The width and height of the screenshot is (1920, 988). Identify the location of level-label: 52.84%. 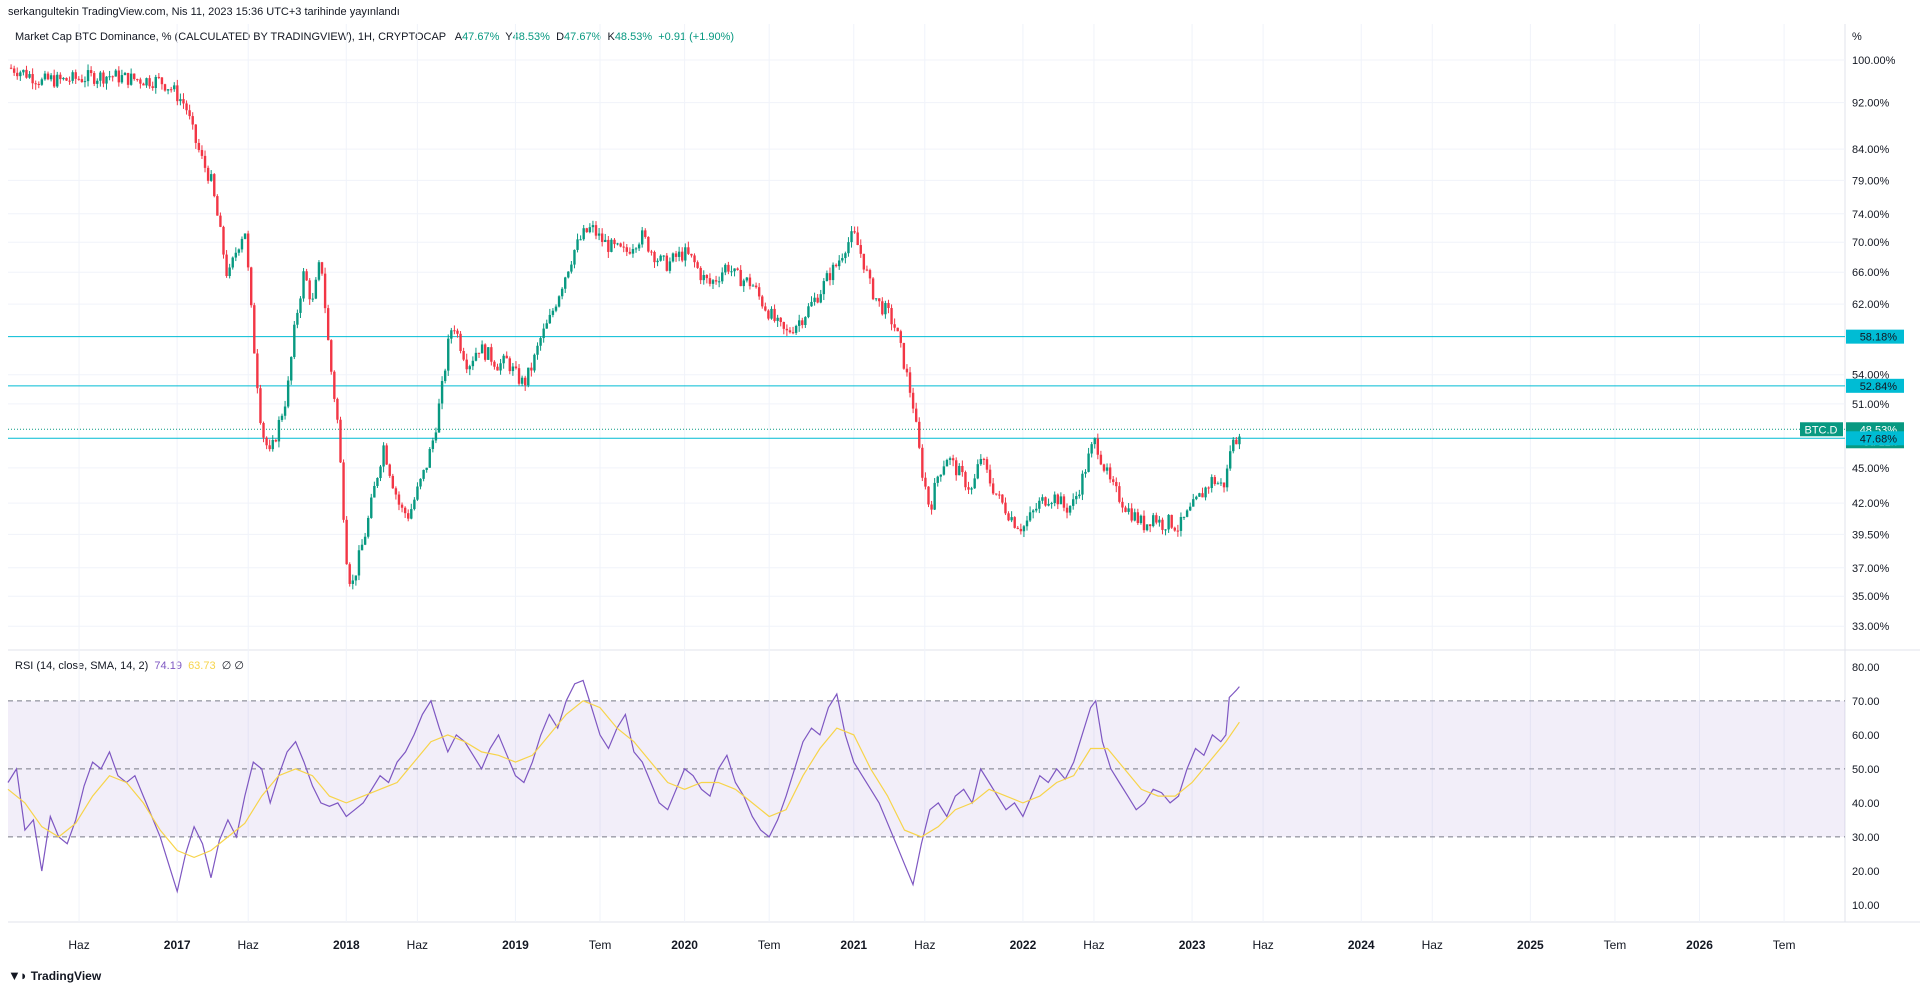
(1879, 387).